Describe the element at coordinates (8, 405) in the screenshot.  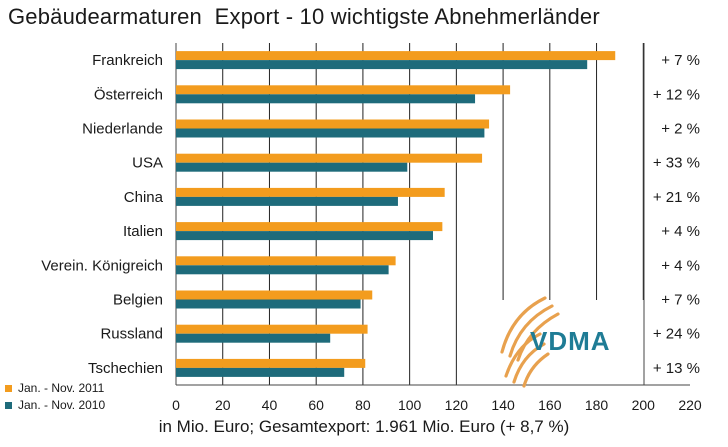
I see `legend-swatch-2010` at that location.